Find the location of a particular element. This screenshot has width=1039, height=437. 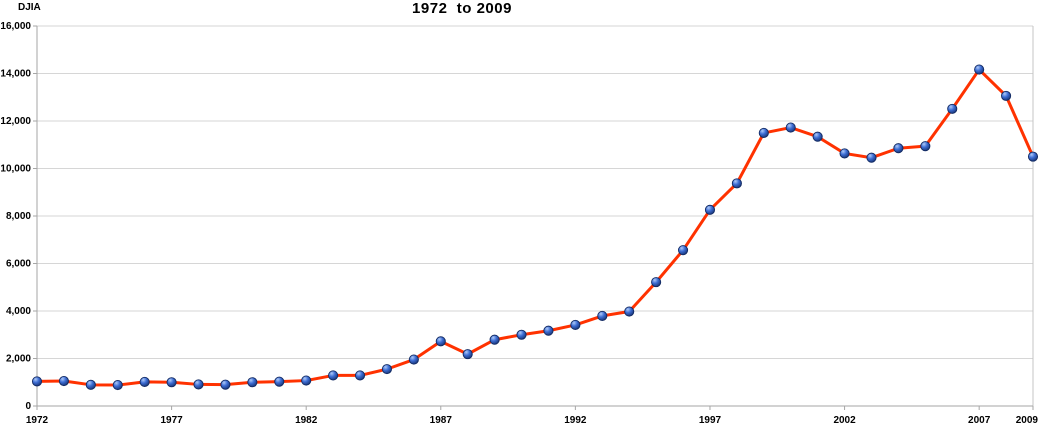

y-tick-label: 8,000 is located at coordinates (18, 216).